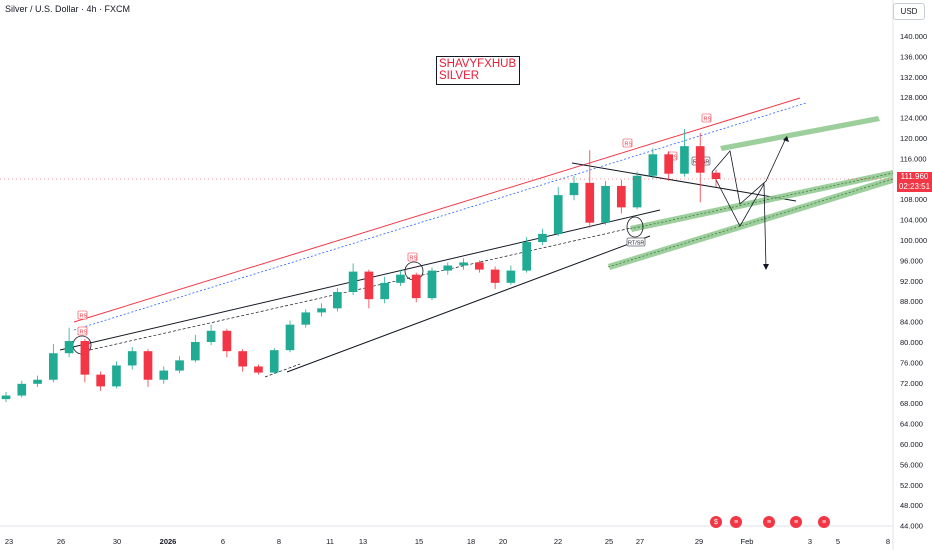  Describe the element at coordinates (684, 182) in the screenshot. I see `triangle-upper-line` at that location.